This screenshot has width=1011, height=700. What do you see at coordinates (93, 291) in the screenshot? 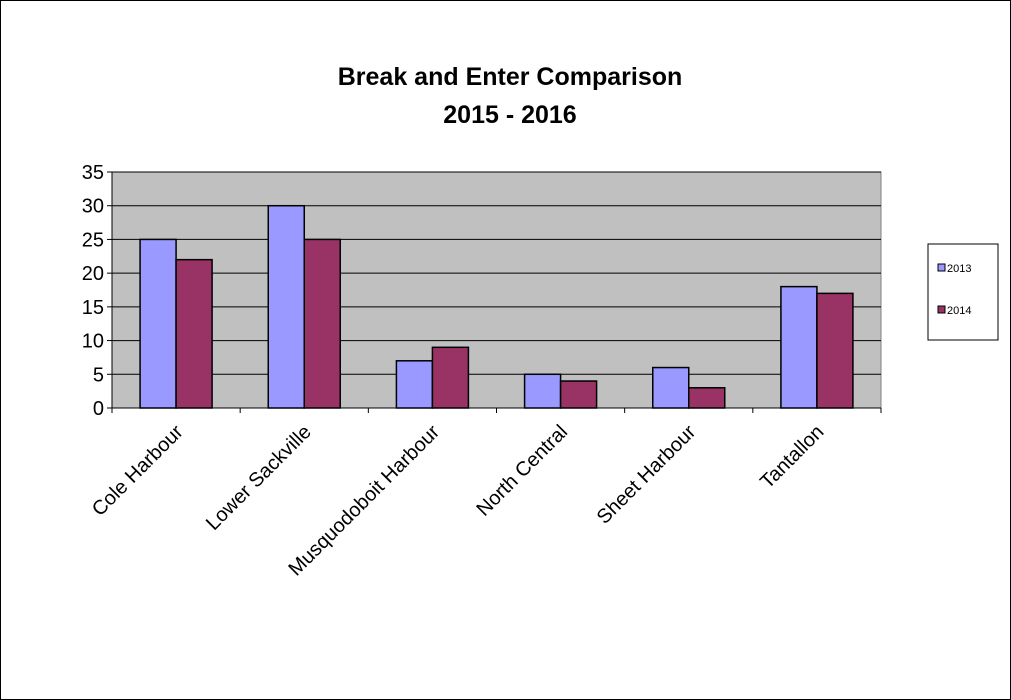
I see `y-axis-tick-labels: 0 5 10 15 20 25 30 35` at bounding box center [93, 291].